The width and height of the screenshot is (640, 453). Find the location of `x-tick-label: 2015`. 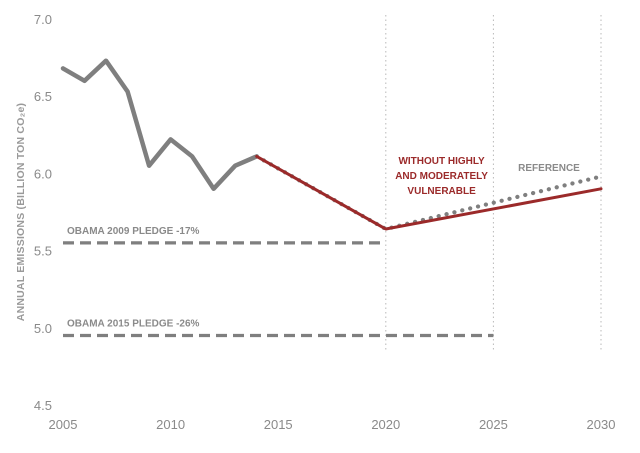

x-tick-label: 2015 is located at coordinates (278, 424).